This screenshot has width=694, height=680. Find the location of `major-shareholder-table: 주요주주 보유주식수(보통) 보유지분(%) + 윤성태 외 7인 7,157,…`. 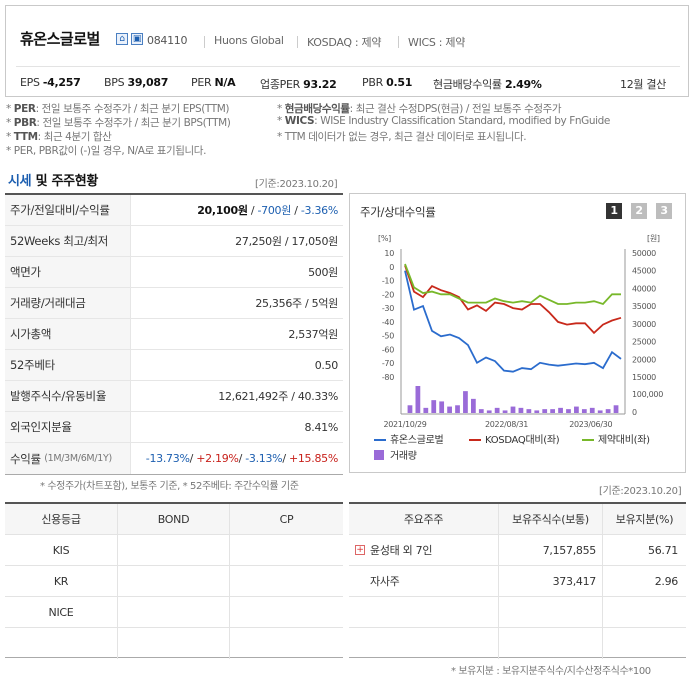

major-shareholder-table: 주요주주 보유주식수(보통) 보유지분(%) + 윤성태 외 7인 7,157,… is located at coordinates (517, 580).